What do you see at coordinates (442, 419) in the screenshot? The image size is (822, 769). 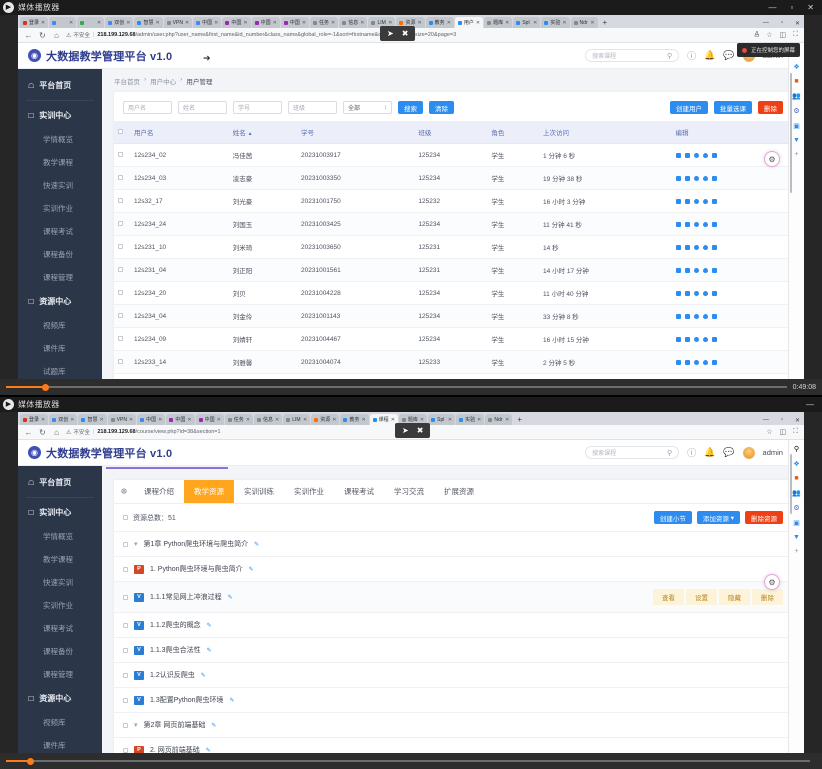 I see `browser-tab: Spl ✕` at bounding box center [442, 419].